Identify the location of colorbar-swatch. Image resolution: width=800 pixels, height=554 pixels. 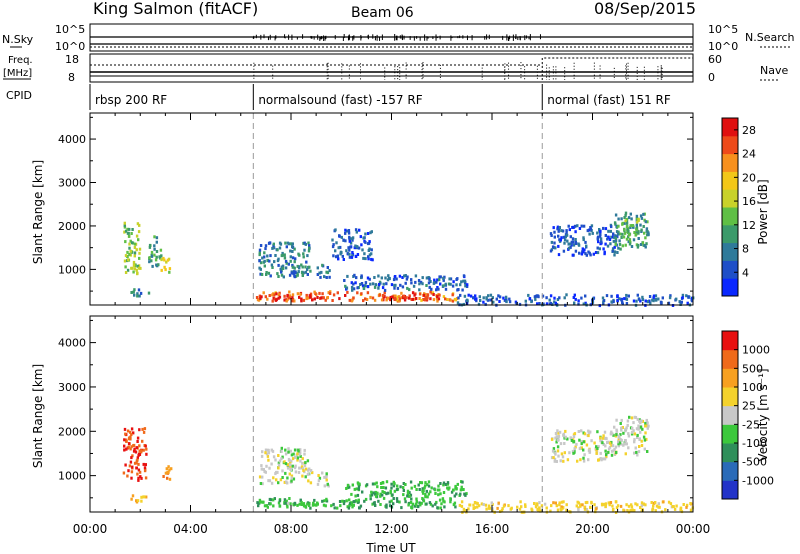
(730, 251).